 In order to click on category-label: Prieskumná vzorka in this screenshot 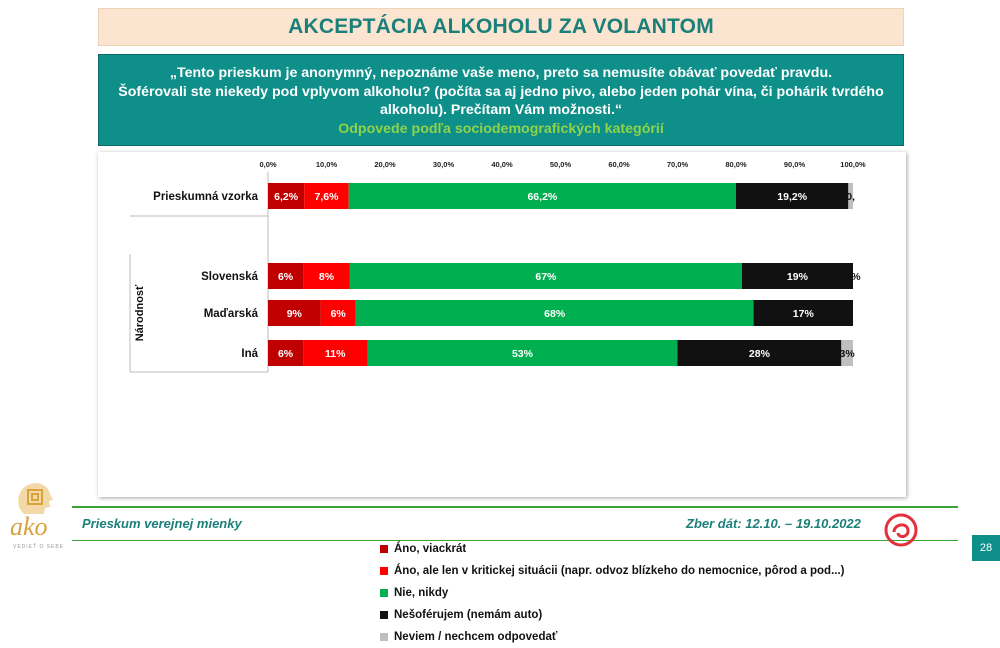, I will do `click(205, 197)`.